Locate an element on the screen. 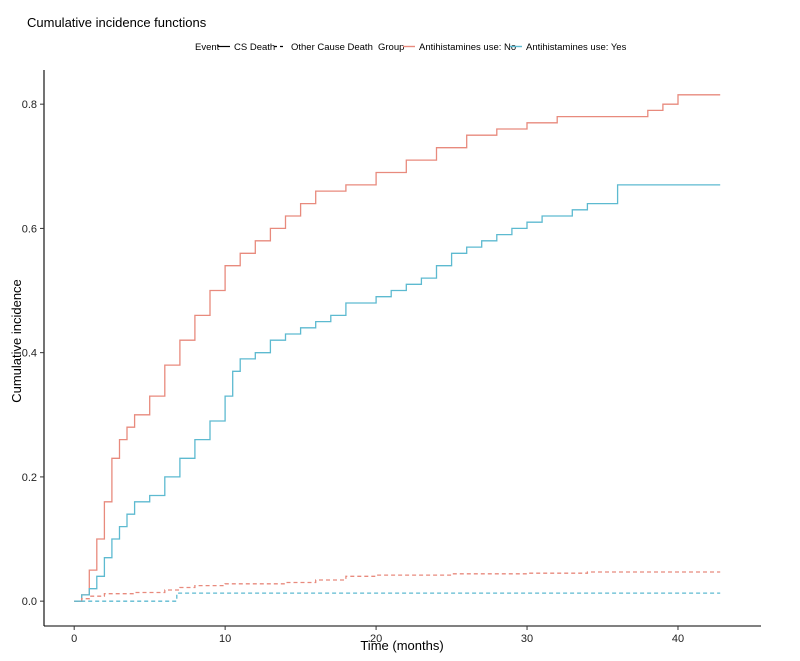 Image resolution: width=800 pixels, height=661 pixels. y-tick-label: 0.6 is located at coordinates (29, 229).